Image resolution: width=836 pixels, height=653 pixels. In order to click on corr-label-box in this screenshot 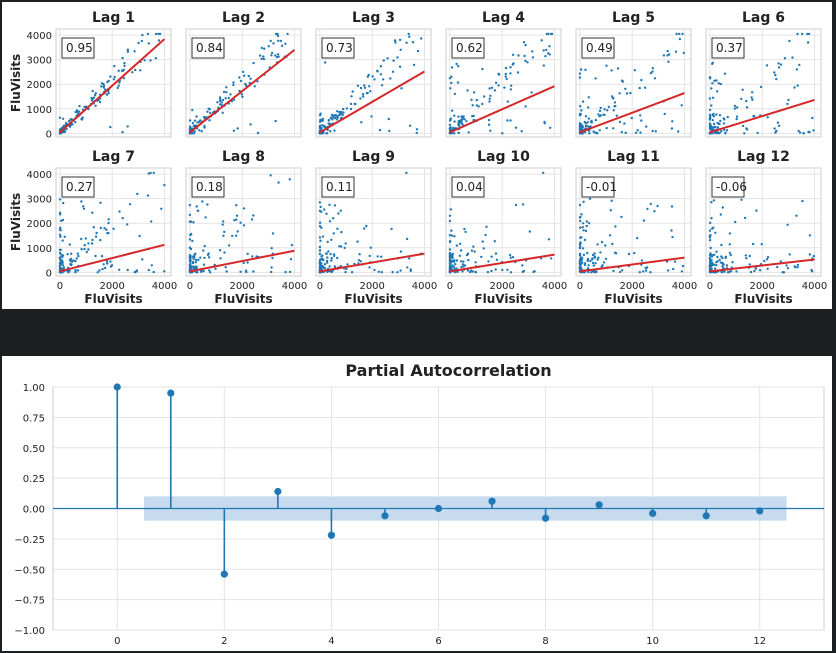, I will do `click(78, 48)`.